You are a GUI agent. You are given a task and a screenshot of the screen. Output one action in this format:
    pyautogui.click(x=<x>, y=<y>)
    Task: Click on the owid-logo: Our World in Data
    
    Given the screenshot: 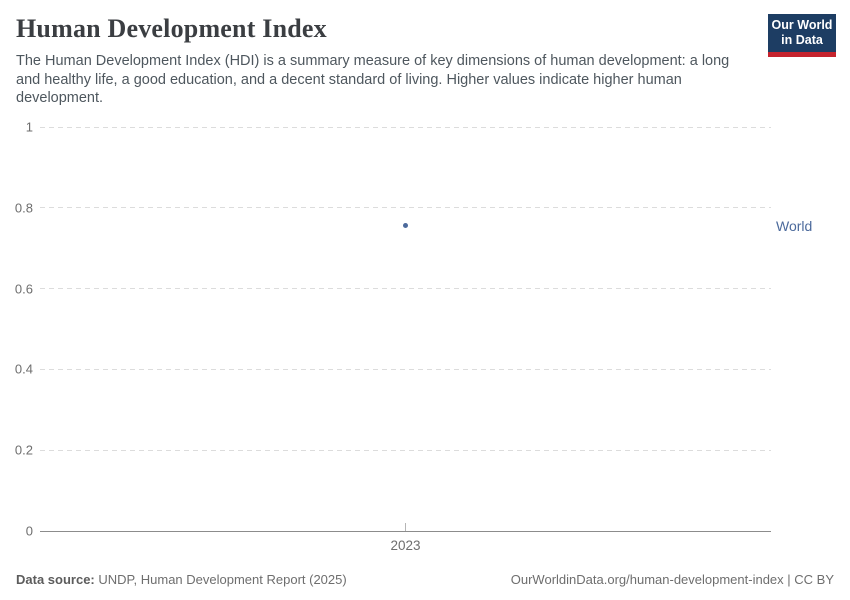 What is the action you would take?
    pyautogui.click(x=802, y=35)
    